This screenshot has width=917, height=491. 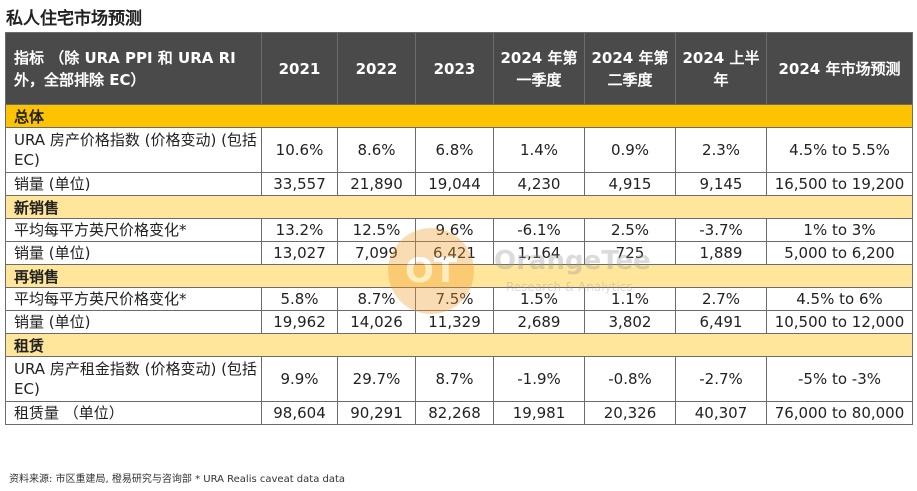 What do you see at coordinates (539, 230) in the screenshot?
I see `cell: -6.1%` at bounding box center [539, 230].